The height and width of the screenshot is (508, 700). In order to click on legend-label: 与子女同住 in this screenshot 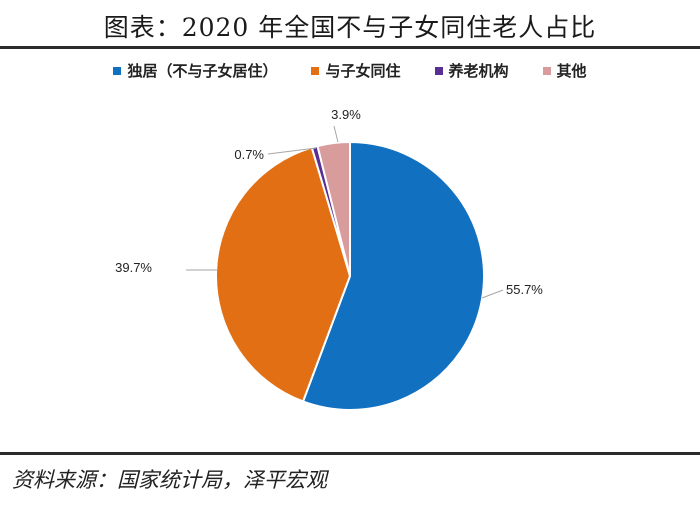, I will do `click(363, 71)`.